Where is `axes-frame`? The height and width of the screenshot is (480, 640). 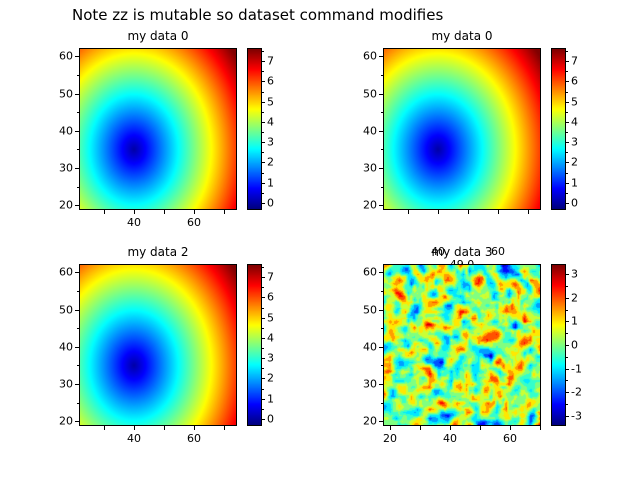
axes-frame is located at coordinates (462, 129).